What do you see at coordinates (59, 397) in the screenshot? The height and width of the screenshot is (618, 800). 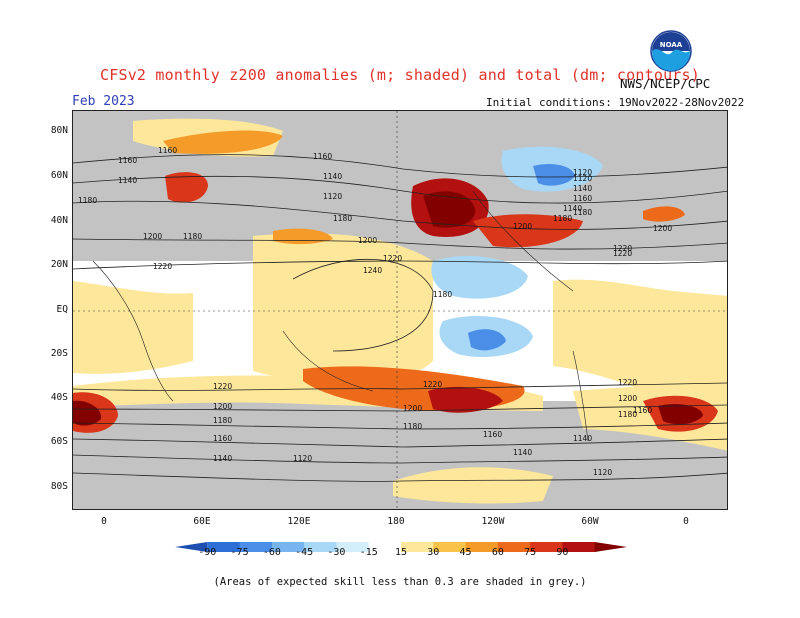 I see `lat-label-6: 40S` at bounding box center [59, 397].